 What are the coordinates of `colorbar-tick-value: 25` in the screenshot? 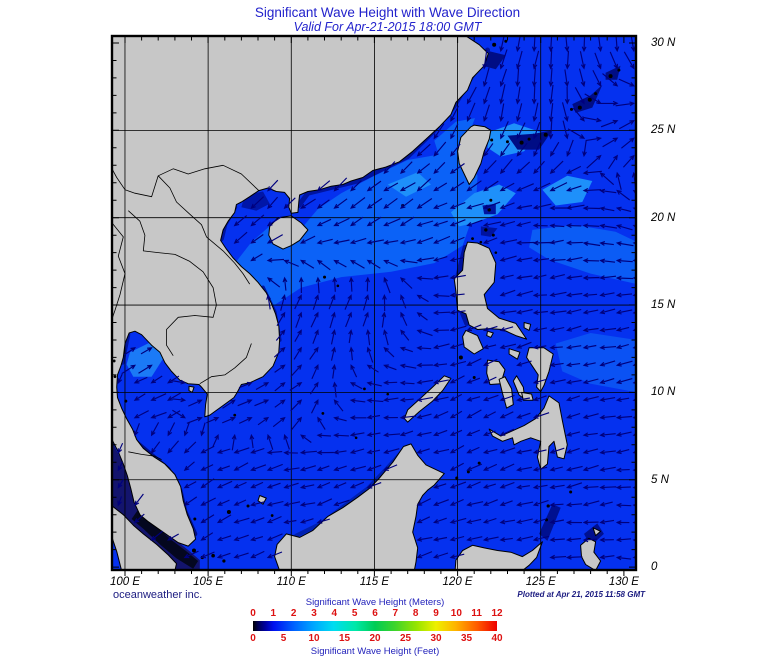 It's located at (405, 638).